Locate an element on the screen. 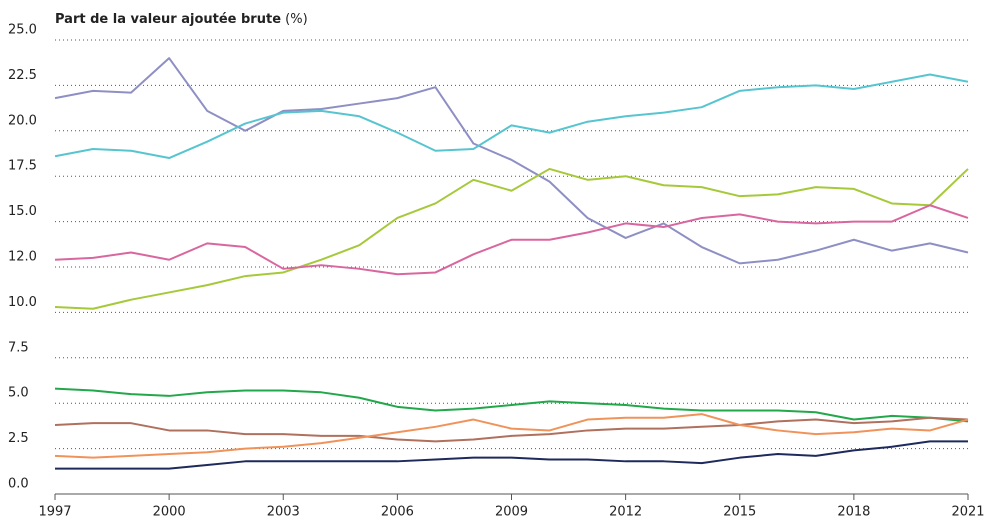  chart-title: Part de la valeur ajoutée brute (%) is located at coordinates (181, 19).